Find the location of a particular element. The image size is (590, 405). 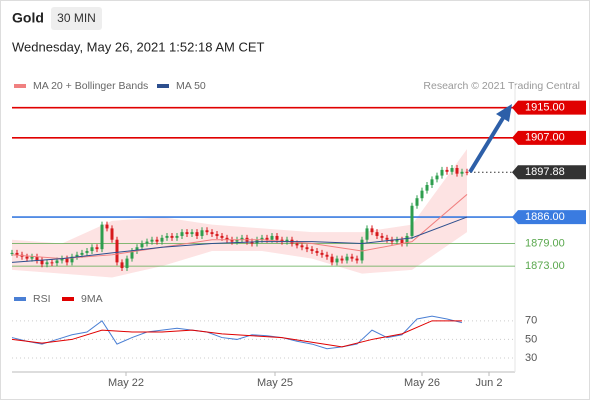

level-label: 1907.00 is located at coordinates (545, 138).